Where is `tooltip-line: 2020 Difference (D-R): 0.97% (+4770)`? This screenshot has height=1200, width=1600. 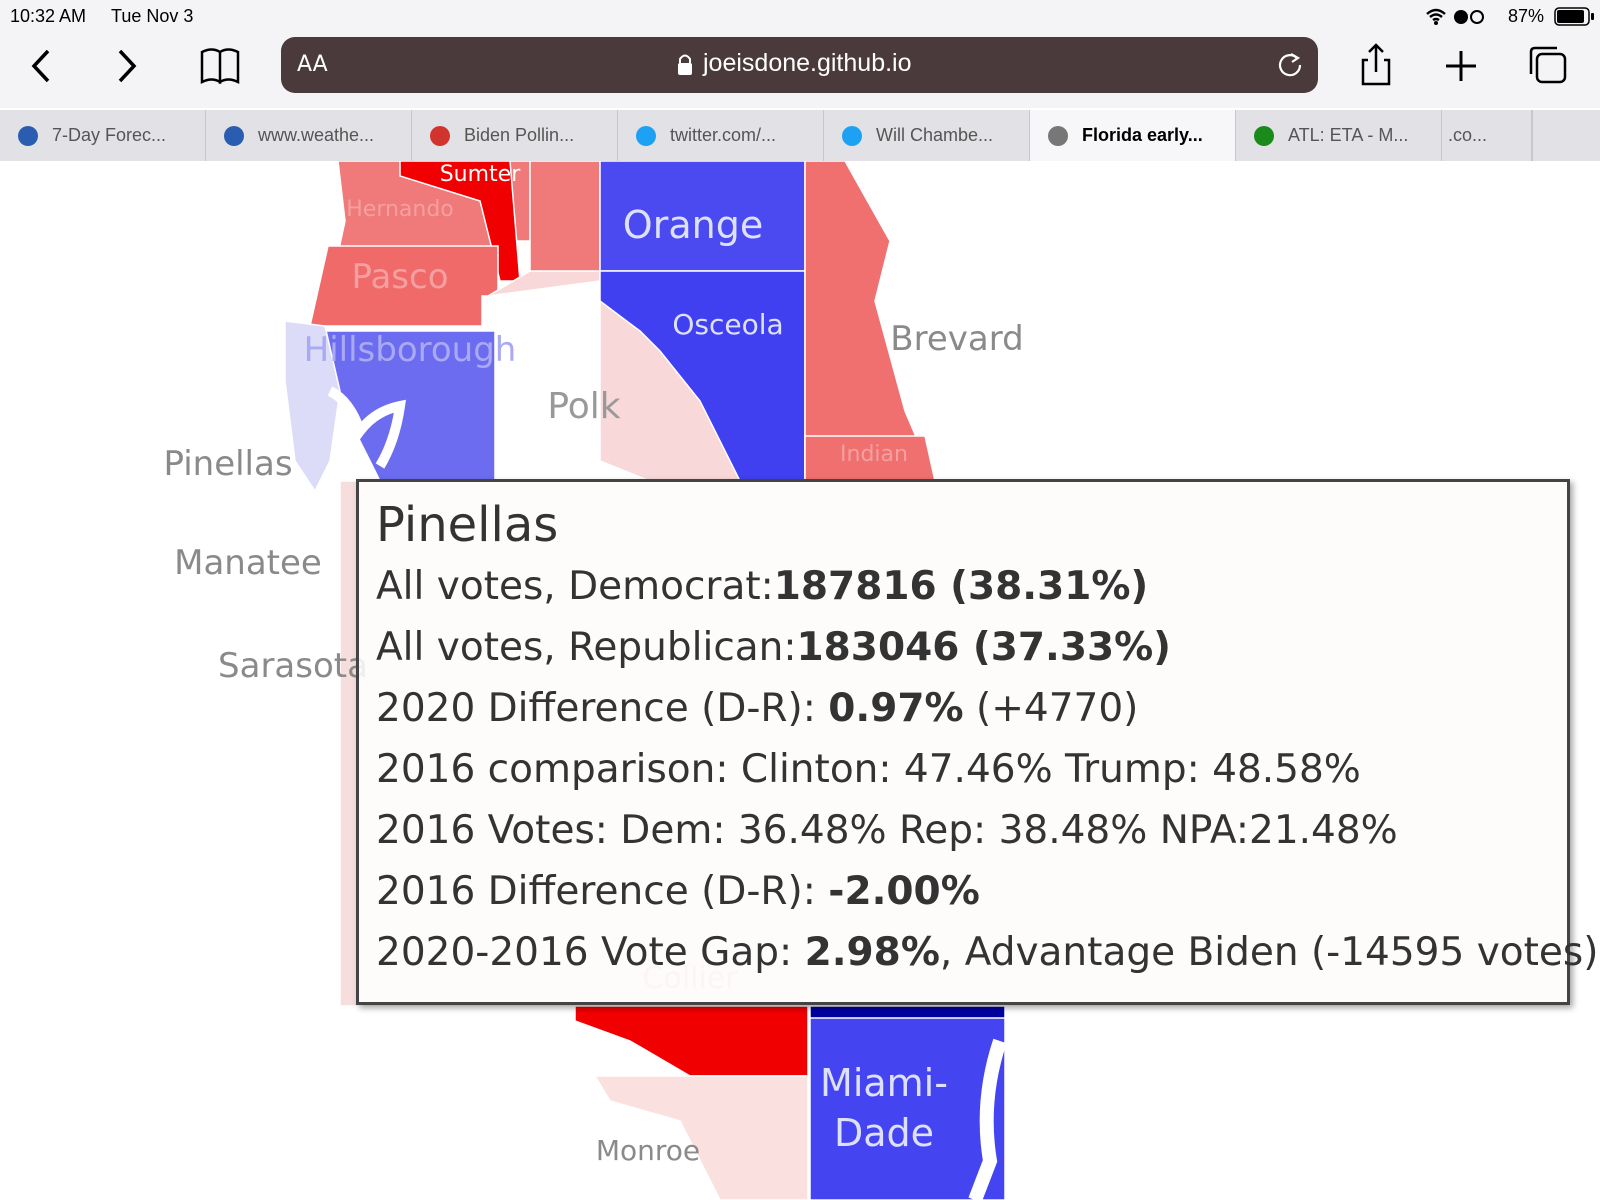 tooltip-line: 2020 Difference (D-R): 0.97% (+4770) is located at coordinates (971, 708).